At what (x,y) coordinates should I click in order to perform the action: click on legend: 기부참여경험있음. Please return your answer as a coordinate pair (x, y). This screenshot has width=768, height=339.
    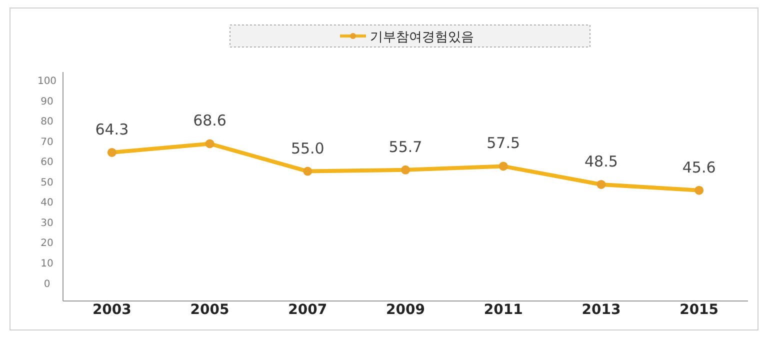
    Looking at the image, I should click on (410, 36).